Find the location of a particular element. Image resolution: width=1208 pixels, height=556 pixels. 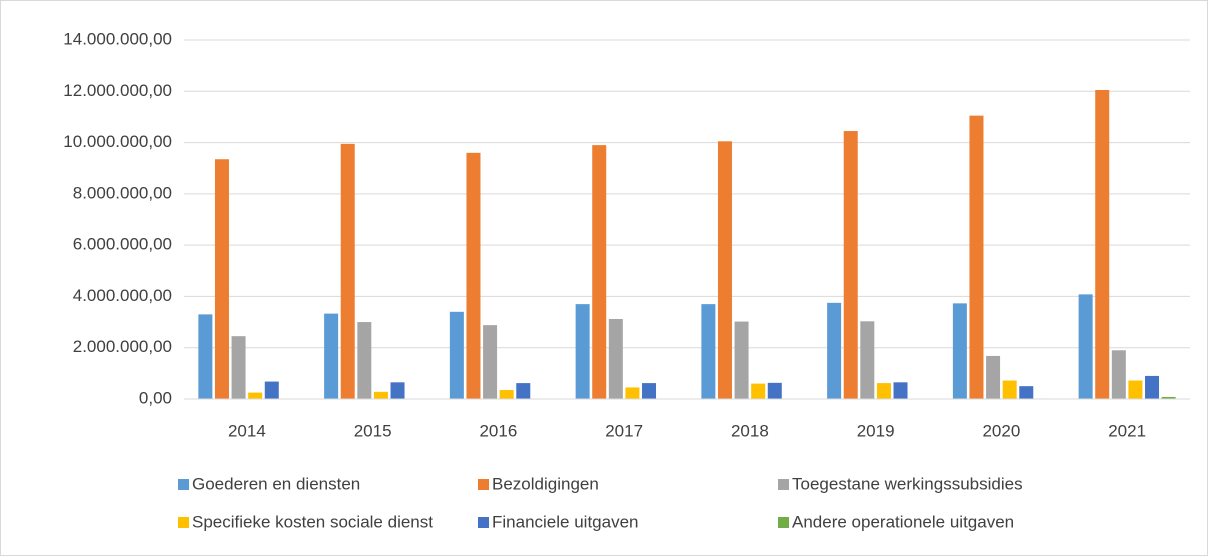

x-tick-label: 2019 is located at coordinates (876, 430).